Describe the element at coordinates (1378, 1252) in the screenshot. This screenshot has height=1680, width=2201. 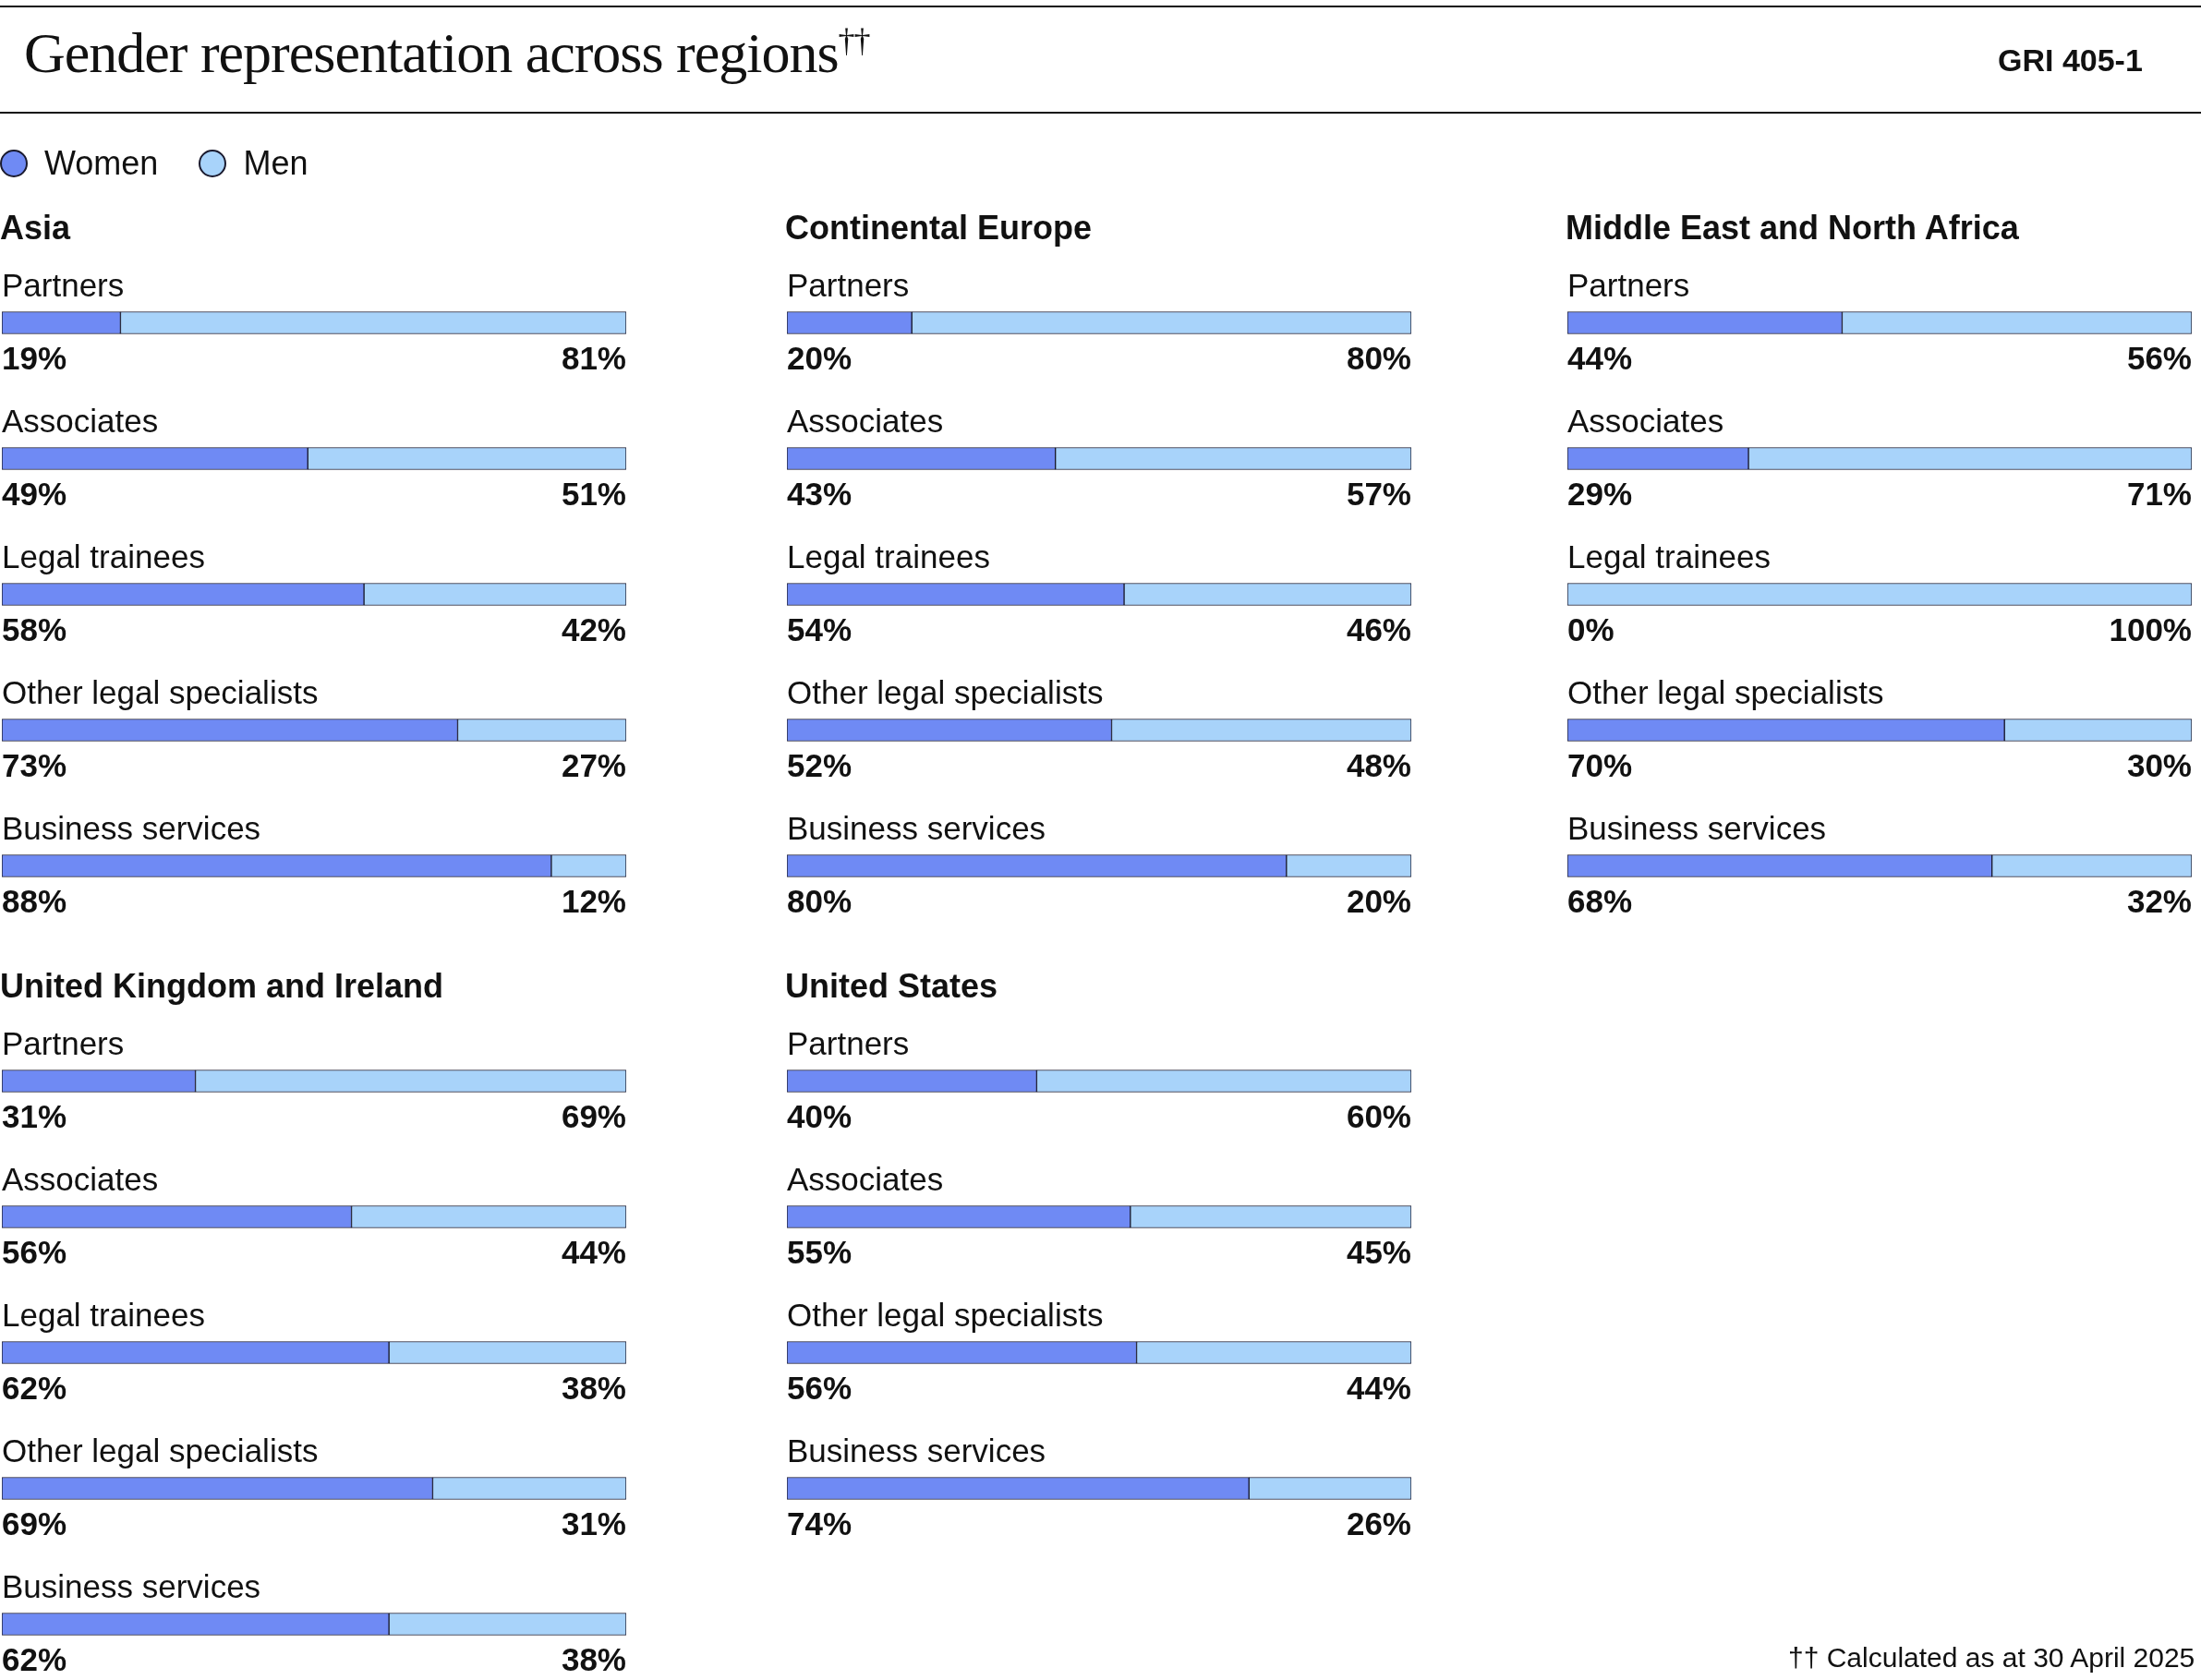
I see `data-label: 45%` at that location.